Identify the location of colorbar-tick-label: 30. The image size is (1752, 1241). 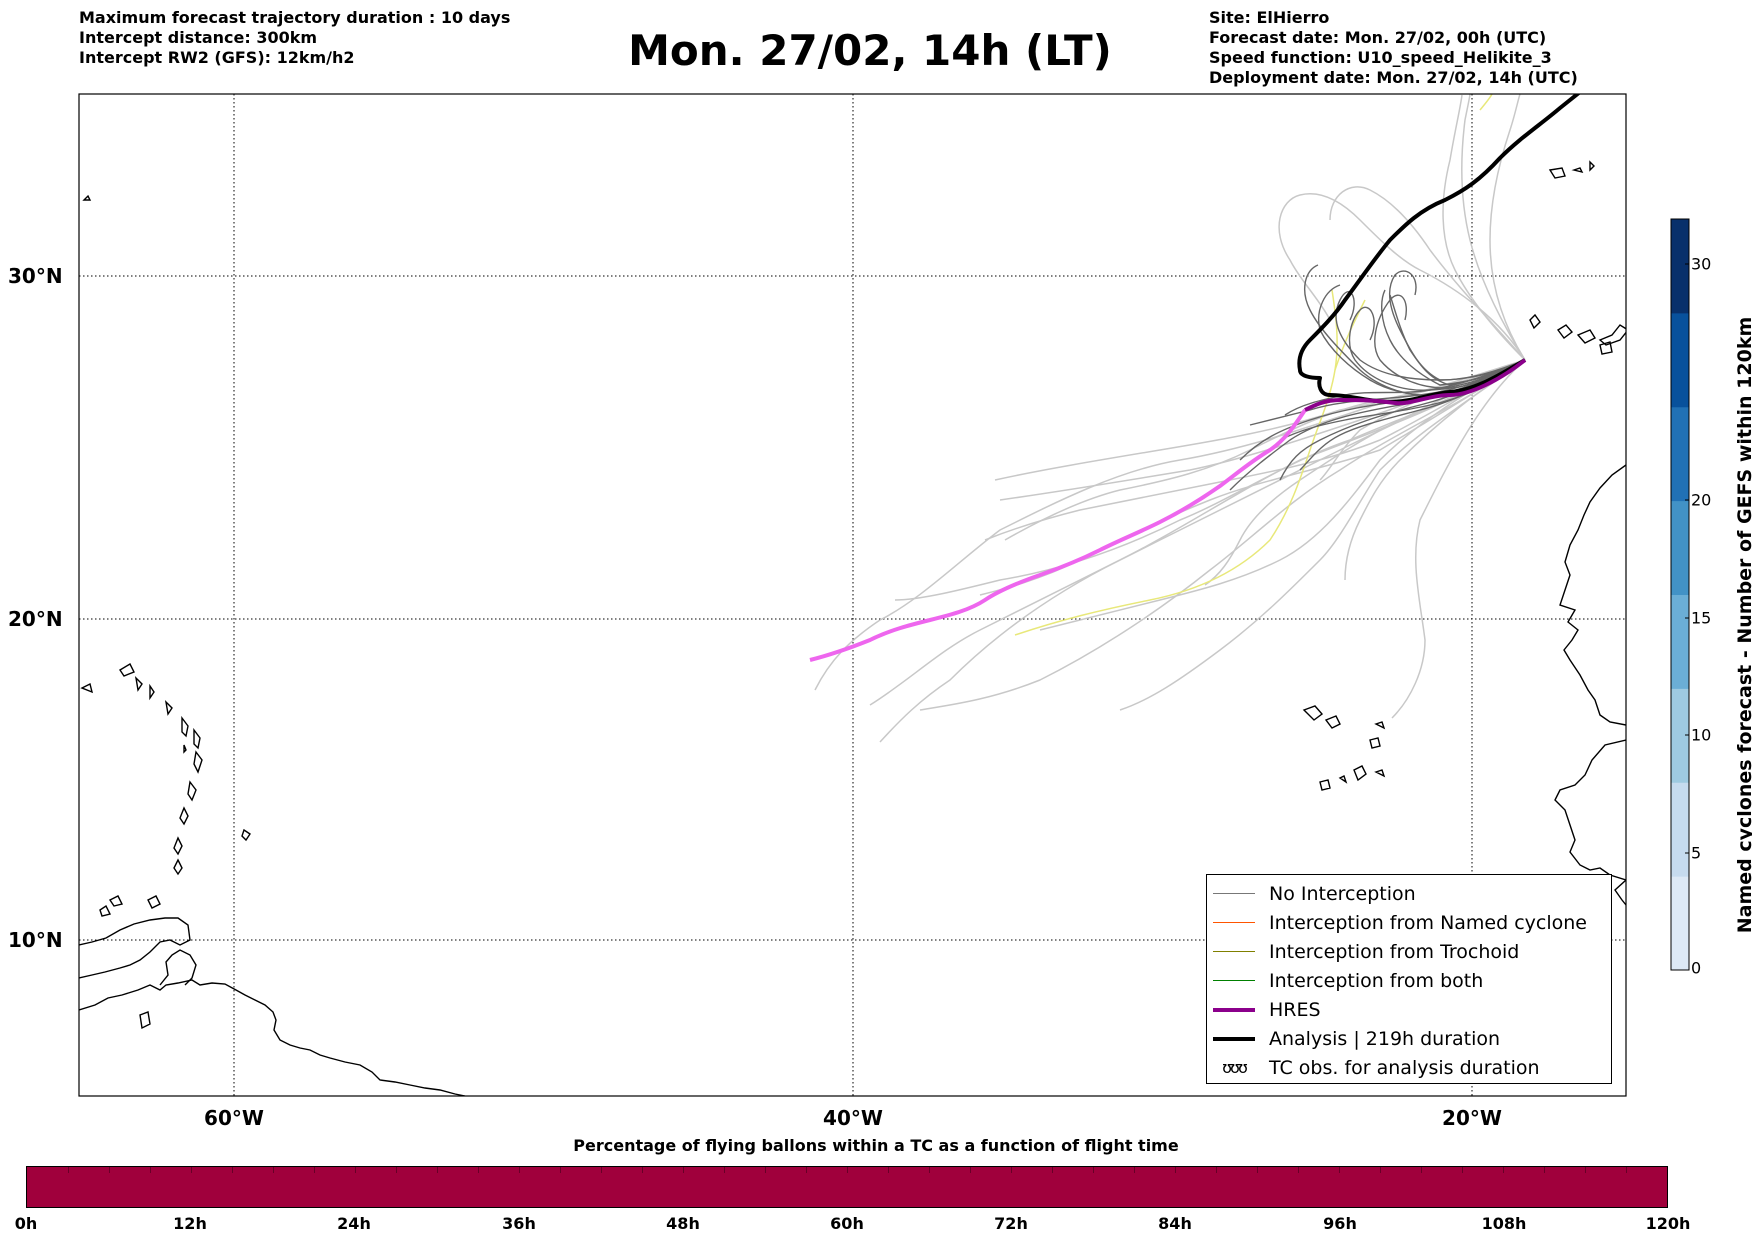
(1701, 264).